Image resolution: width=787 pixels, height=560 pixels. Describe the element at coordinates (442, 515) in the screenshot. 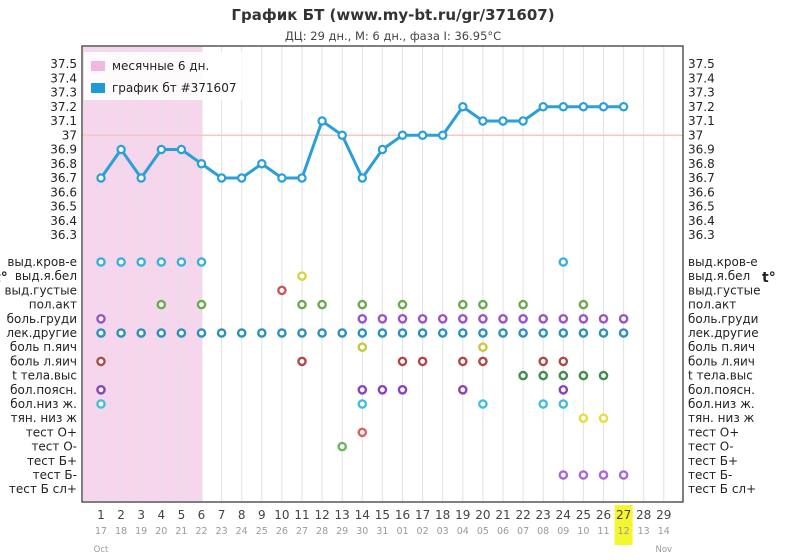

I see `cycle-day-label: 18` at that location.